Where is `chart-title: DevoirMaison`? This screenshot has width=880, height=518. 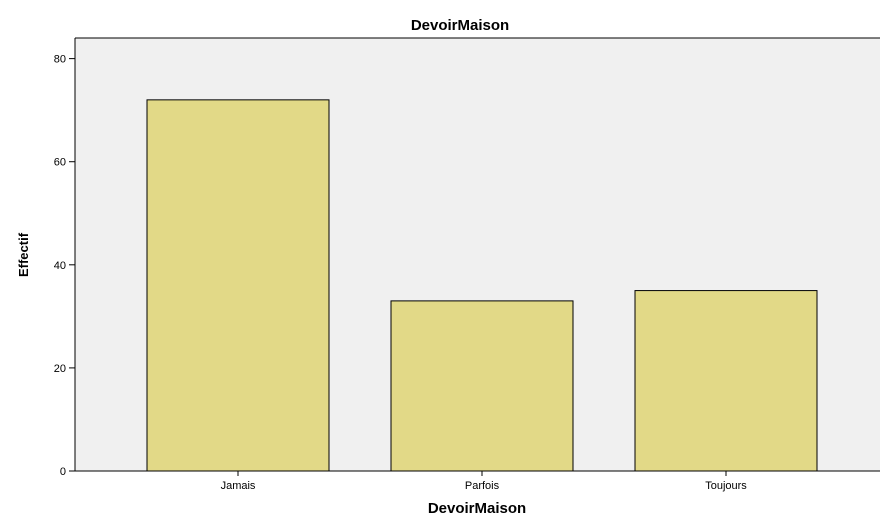 chart-title: DevoirMaison is located at coordinates (460, 25).